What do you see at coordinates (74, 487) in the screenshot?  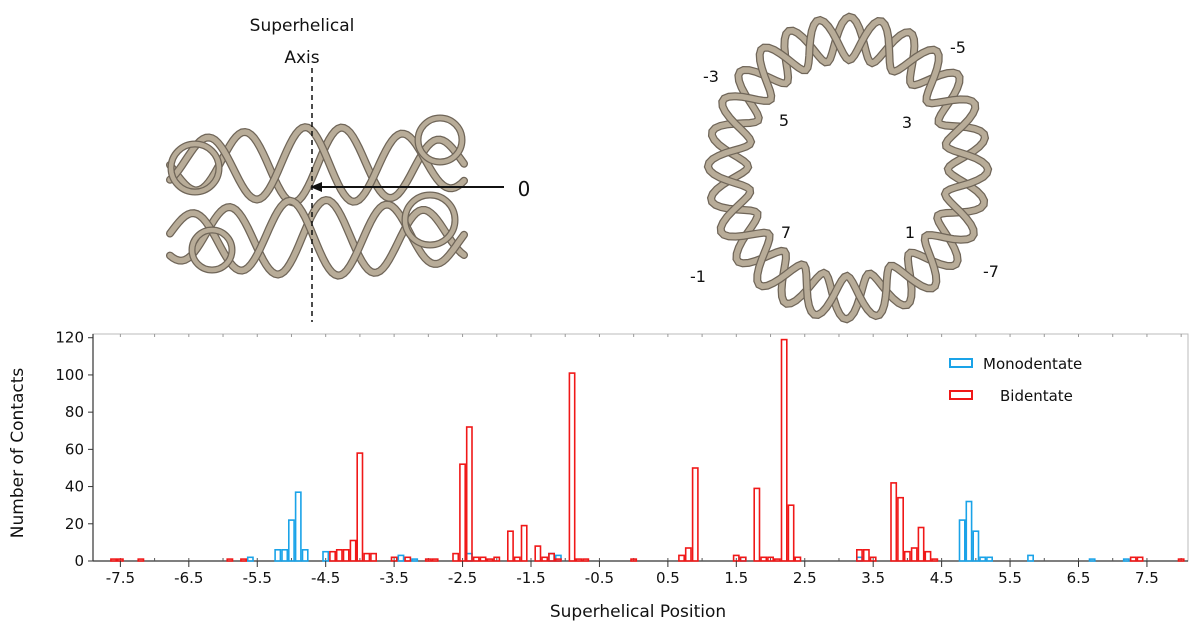 I see `y-tick-label: 40` at bounding box center [74, 487].